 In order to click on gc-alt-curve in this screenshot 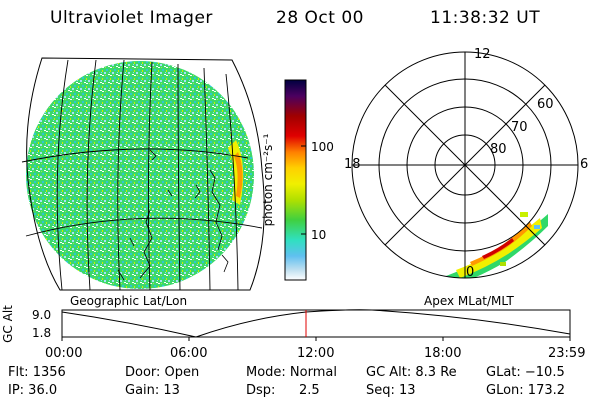, I will do `click(316, 323)`.